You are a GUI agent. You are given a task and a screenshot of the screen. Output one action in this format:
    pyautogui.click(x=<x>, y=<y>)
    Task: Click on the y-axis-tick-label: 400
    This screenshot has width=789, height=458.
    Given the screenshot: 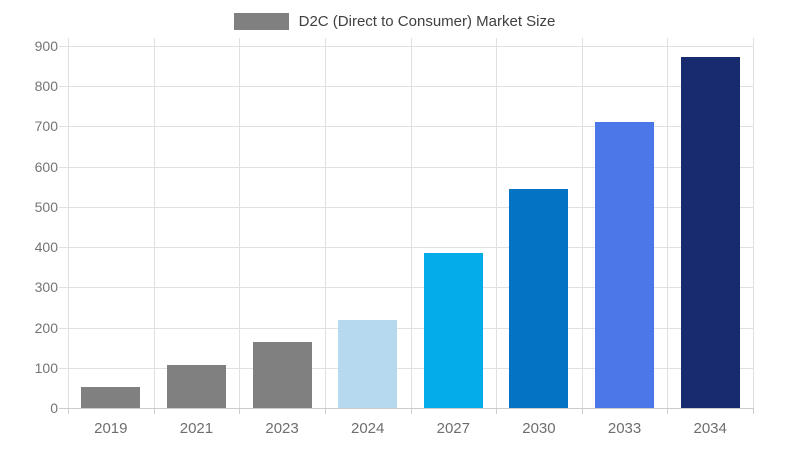 What is the action you would take?
    pyautogui.click(x=46, y=247)
    